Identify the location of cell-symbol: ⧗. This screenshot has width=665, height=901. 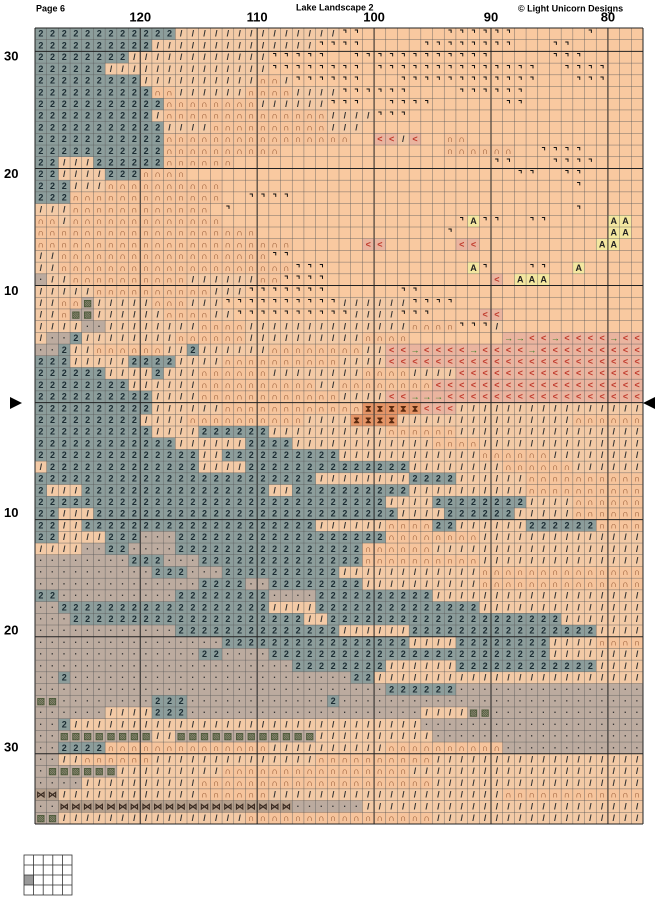
(391, 408).